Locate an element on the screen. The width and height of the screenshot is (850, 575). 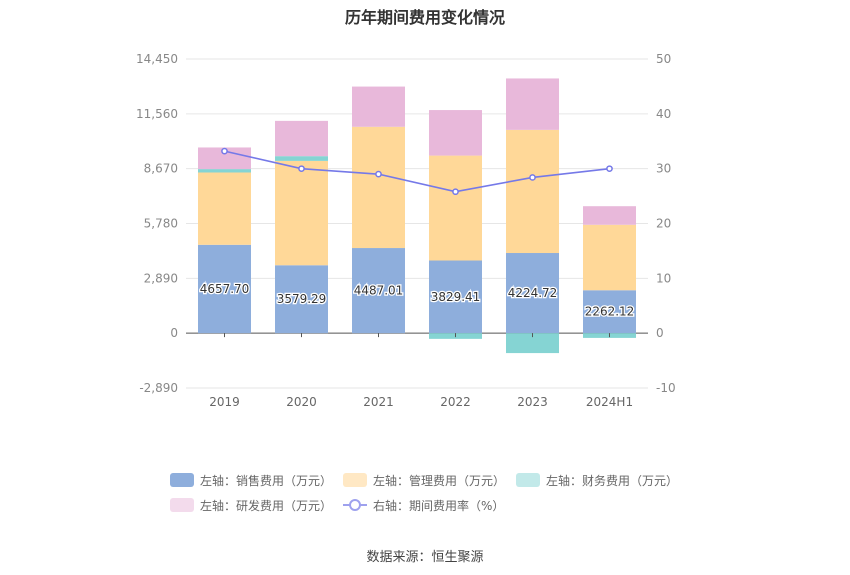
legend-label-rate: 右轴：期间费用率（%） is located at coordinates (439, 505).